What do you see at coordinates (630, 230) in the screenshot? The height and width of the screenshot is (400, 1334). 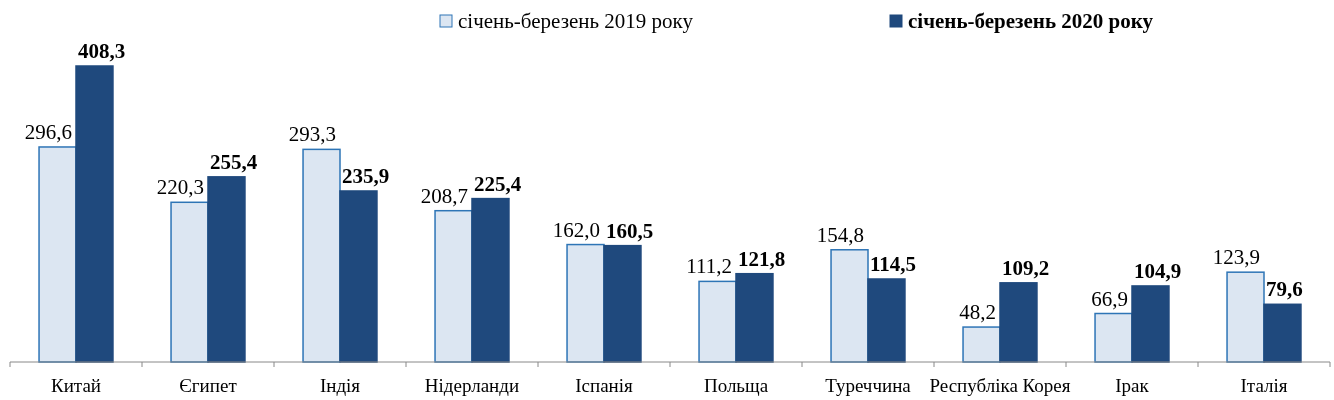 I see `data-label: 160,5` at bounding box center [630, 230].